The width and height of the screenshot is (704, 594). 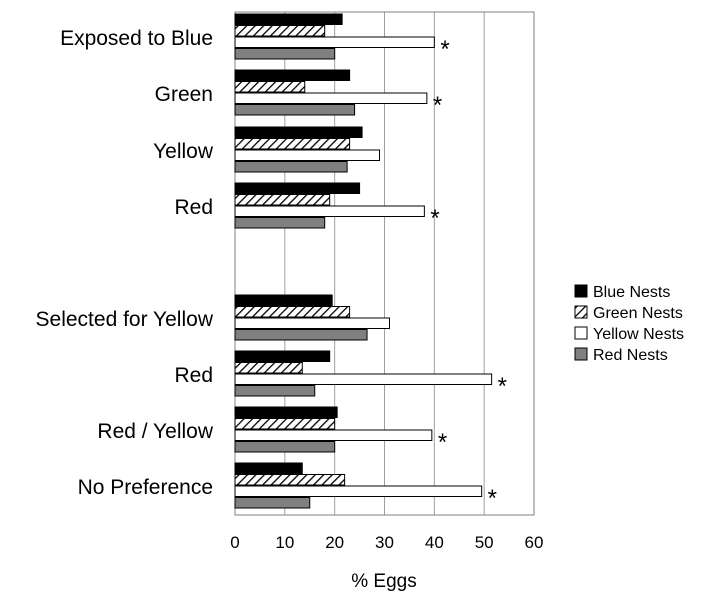 What do you see at coordinates (484, 542) in the screenshot?
I see `x-tick-label: 50` at bounding box center [484, 542].